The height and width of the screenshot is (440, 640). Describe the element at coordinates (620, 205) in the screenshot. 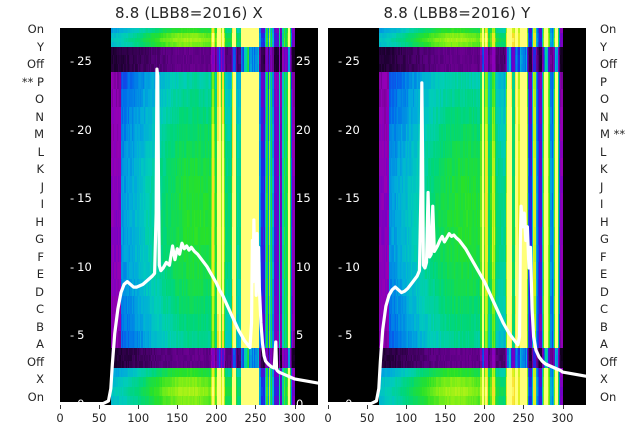

I see `category-label-right-i-10: I` at that location.